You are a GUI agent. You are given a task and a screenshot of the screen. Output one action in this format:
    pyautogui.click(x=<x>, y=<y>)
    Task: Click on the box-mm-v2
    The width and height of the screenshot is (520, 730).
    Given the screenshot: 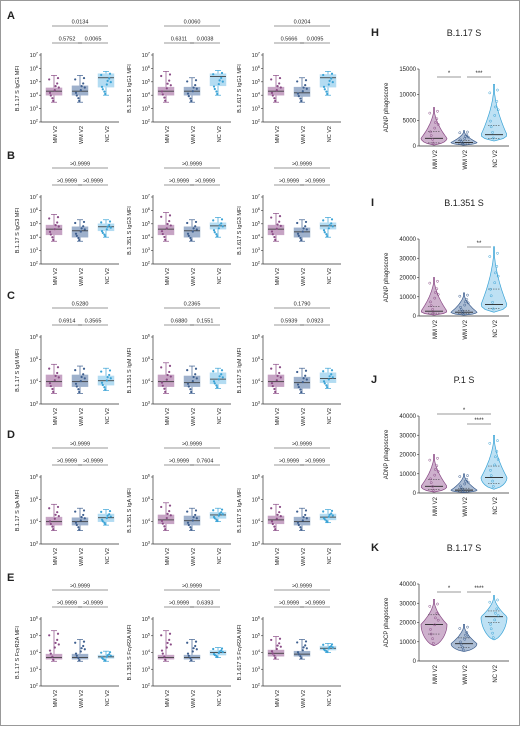 What is the action you would take?
    pyautogui.click(x=166, y=380)
    